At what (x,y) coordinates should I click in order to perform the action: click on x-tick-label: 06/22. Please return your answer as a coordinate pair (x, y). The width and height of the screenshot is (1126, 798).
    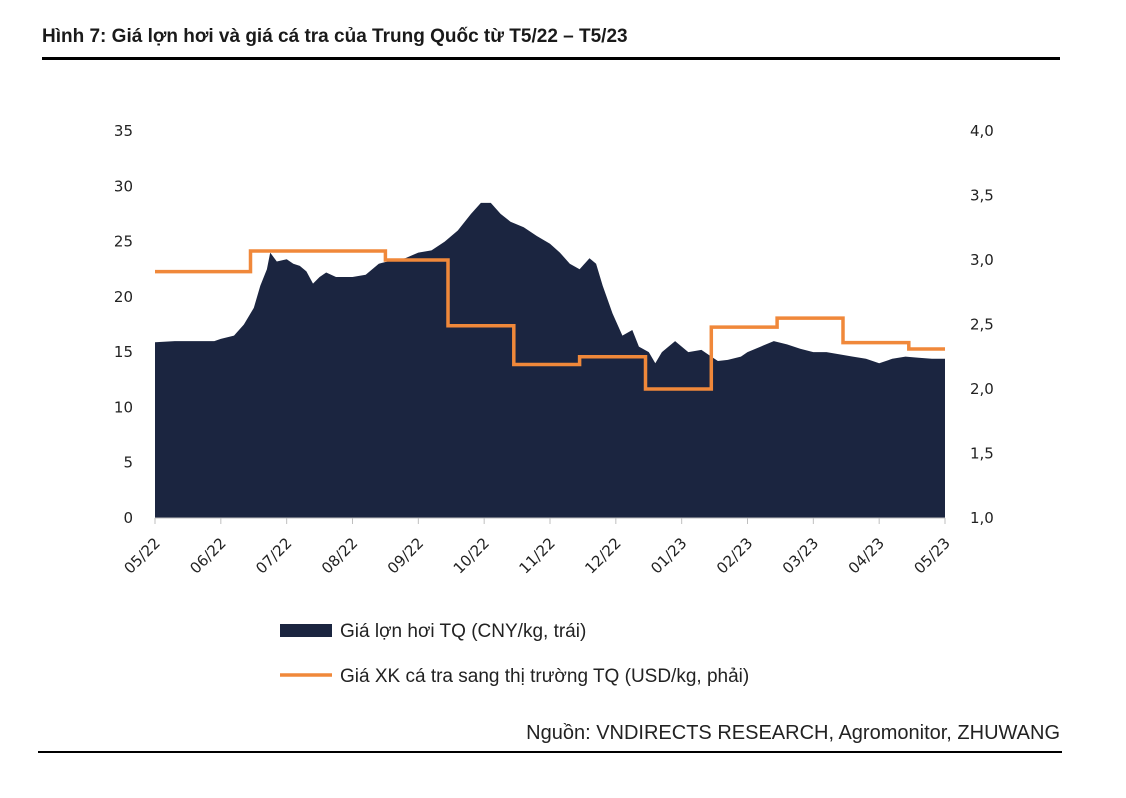
    Looking at the image, I should click on (207, 555).